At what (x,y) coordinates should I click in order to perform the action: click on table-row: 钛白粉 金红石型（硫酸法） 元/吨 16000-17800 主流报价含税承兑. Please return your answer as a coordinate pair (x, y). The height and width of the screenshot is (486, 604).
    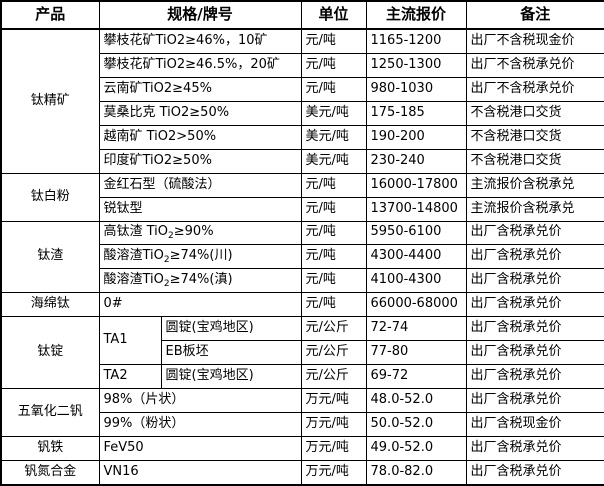
    Looking at the image, I should click on (302, 197).